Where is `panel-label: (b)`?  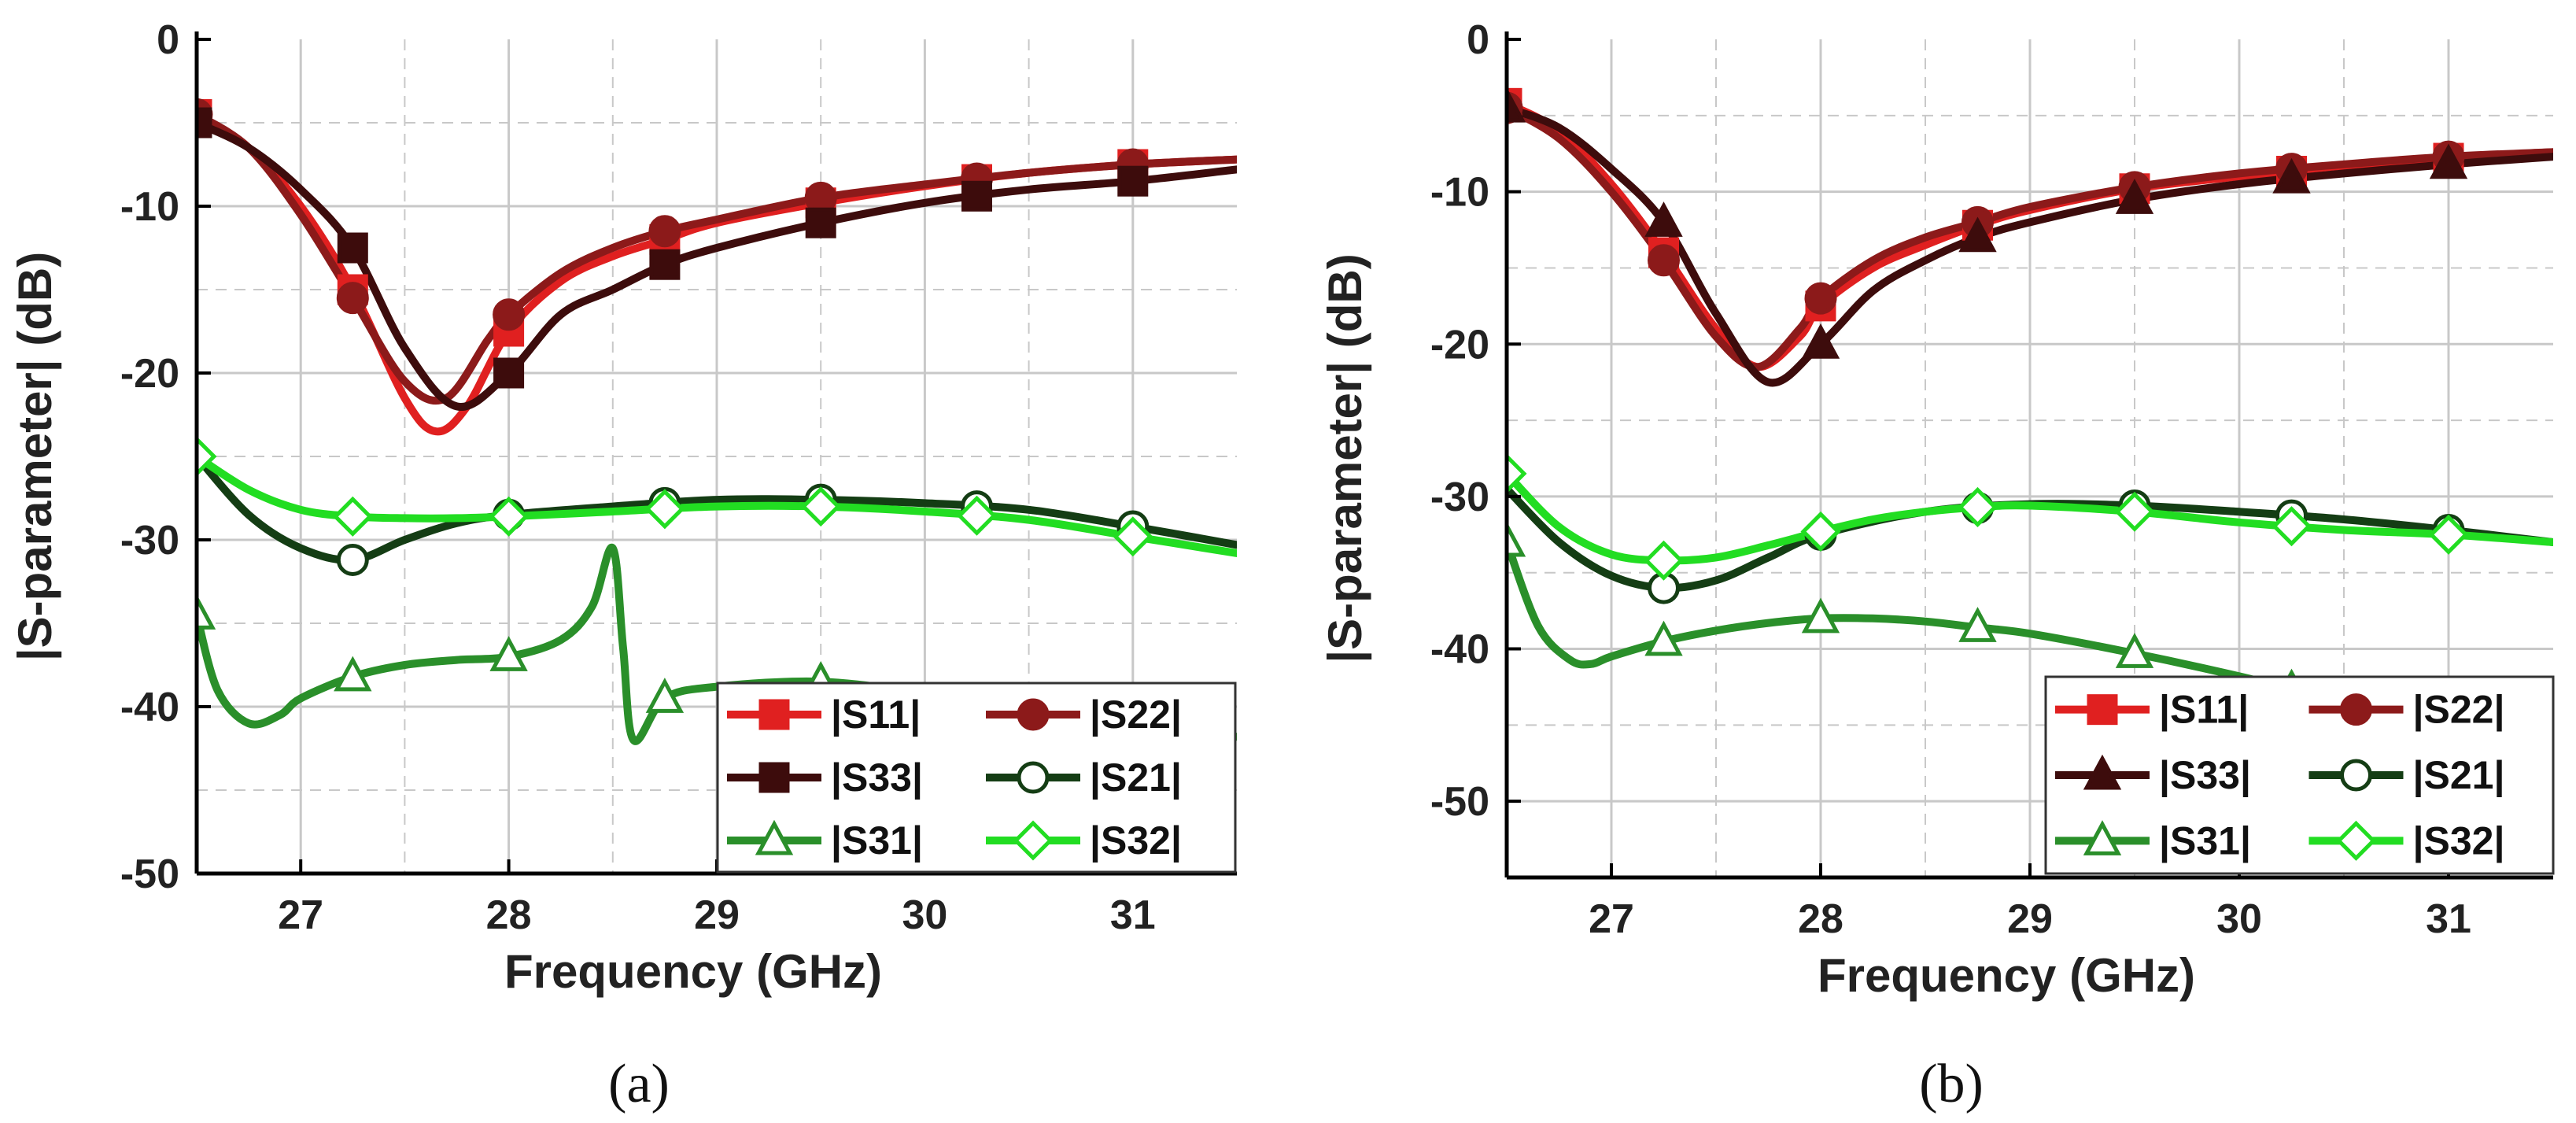 panel-label: (b) is located at coordinates (1951, 1084).